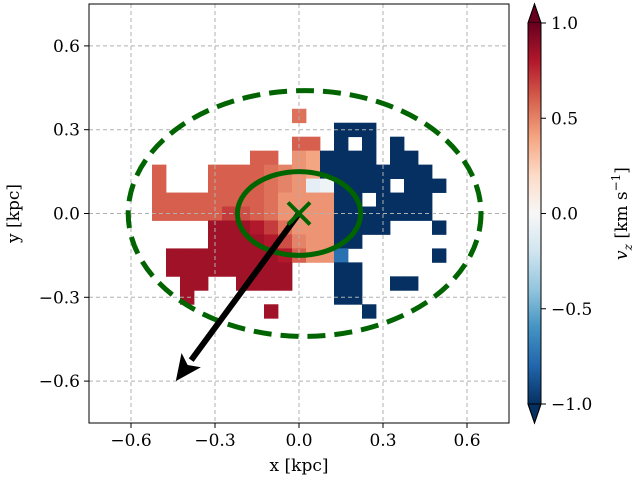  I want to click on y-tick-label: −0.3, so click(59, 298).